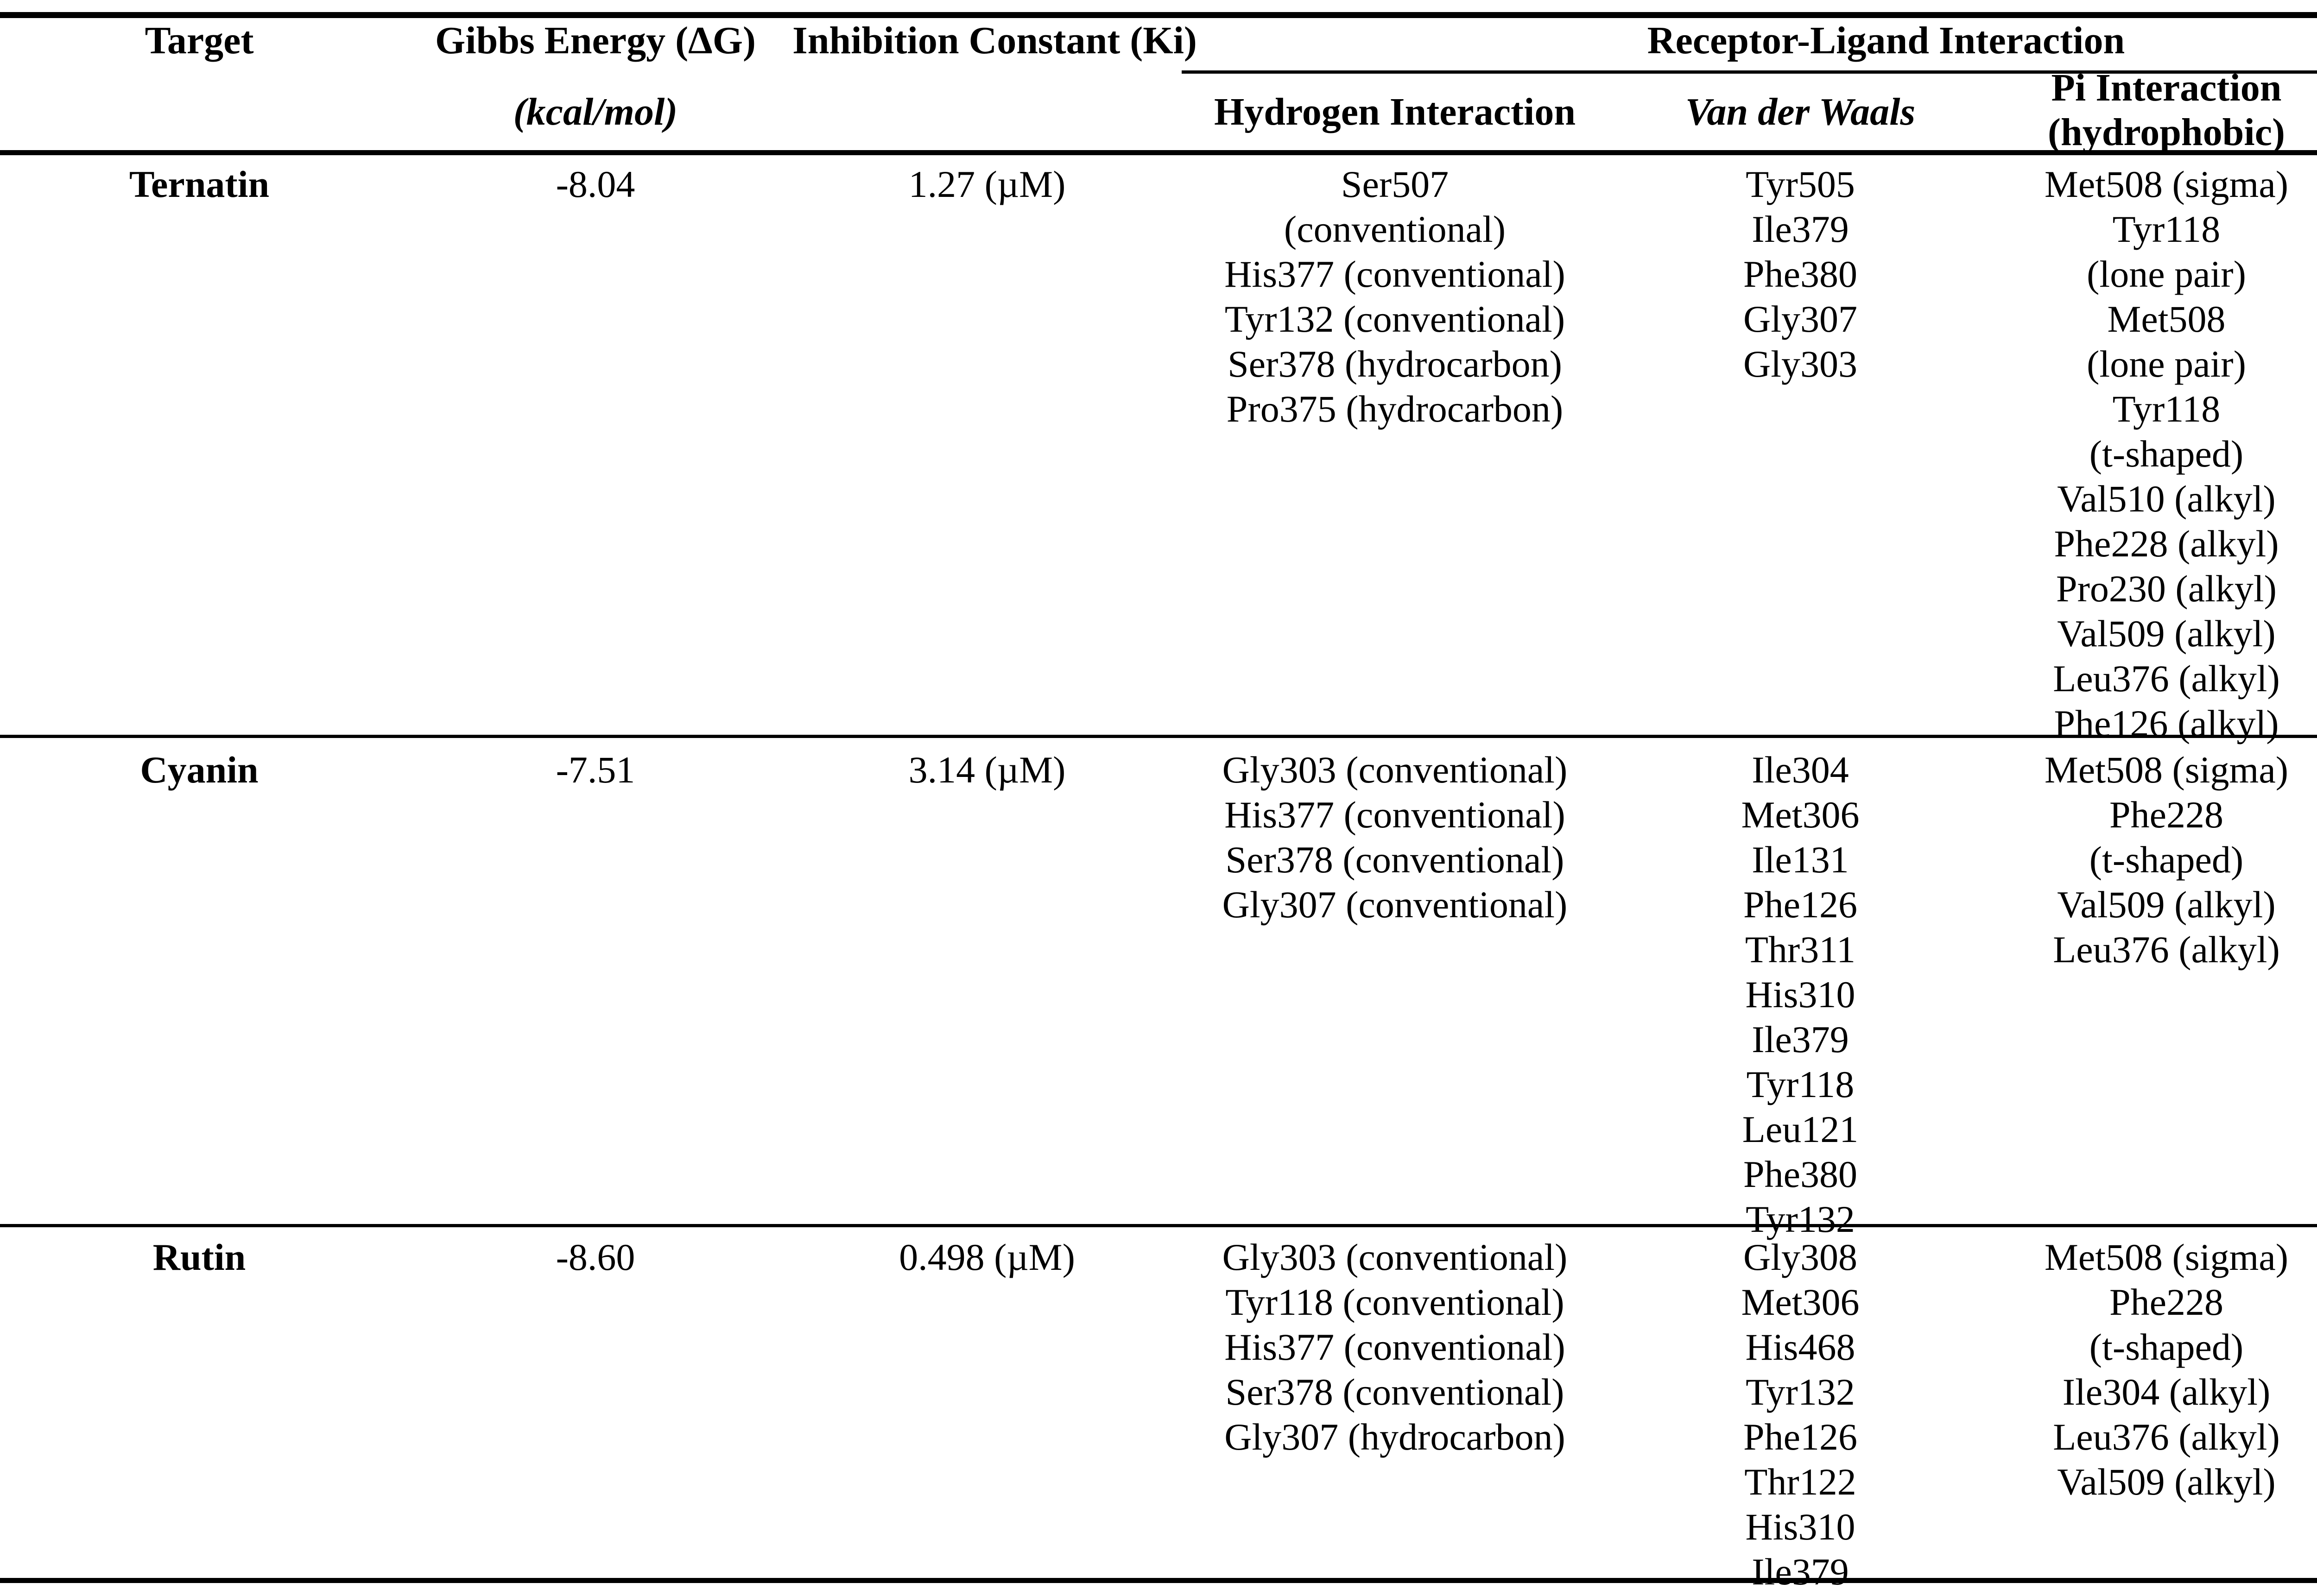 This screenshot has height=1596, width=2317. What do you see at coordinates (2166, 132) in the screenshot?
I see `header-pi-interaction-line2: (hydrophobic)` at bounding box center [2166, 132].